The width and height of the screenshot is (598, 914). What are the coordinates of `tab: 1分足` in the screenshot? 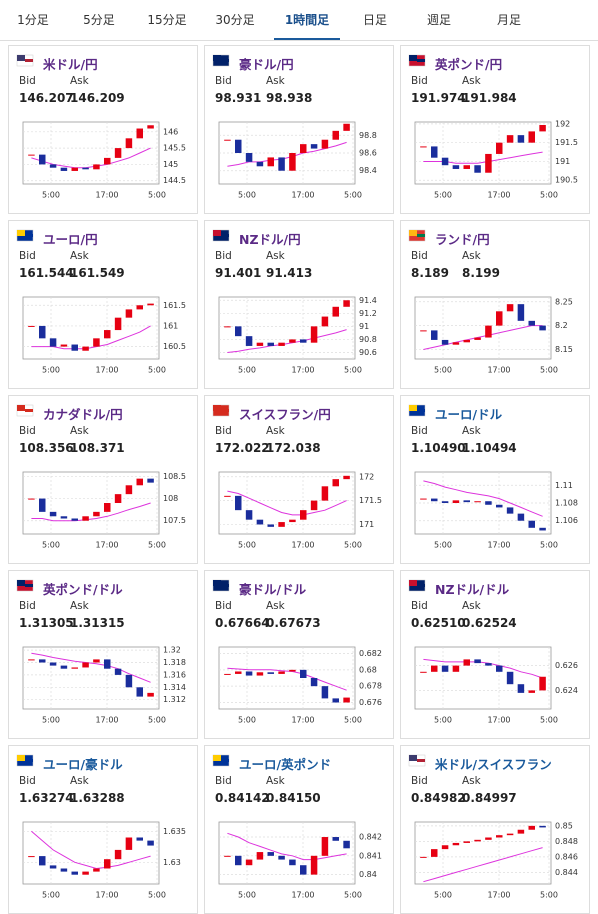 It's located at (33, 20).